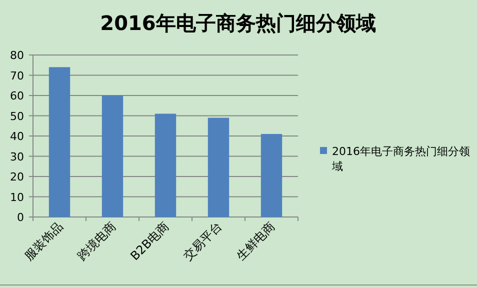 Image resolution: width=477 pixels, height=288 pixels. What do you see at coordinates (17, 177) in the screenshot?
I see `y-tick-label: 20` at bounding box center [17, 177].